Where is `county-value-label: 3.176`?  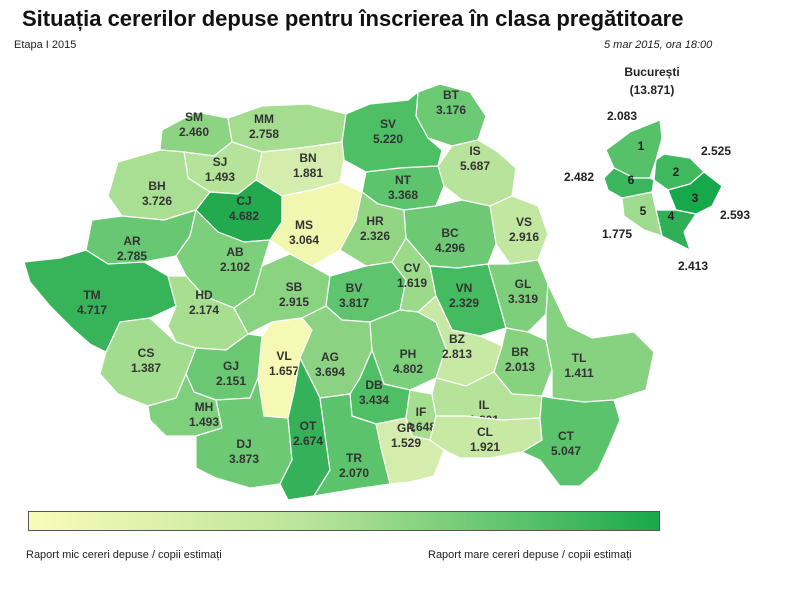
county-value-label: 3.176 is located at coordinates (451, 110).